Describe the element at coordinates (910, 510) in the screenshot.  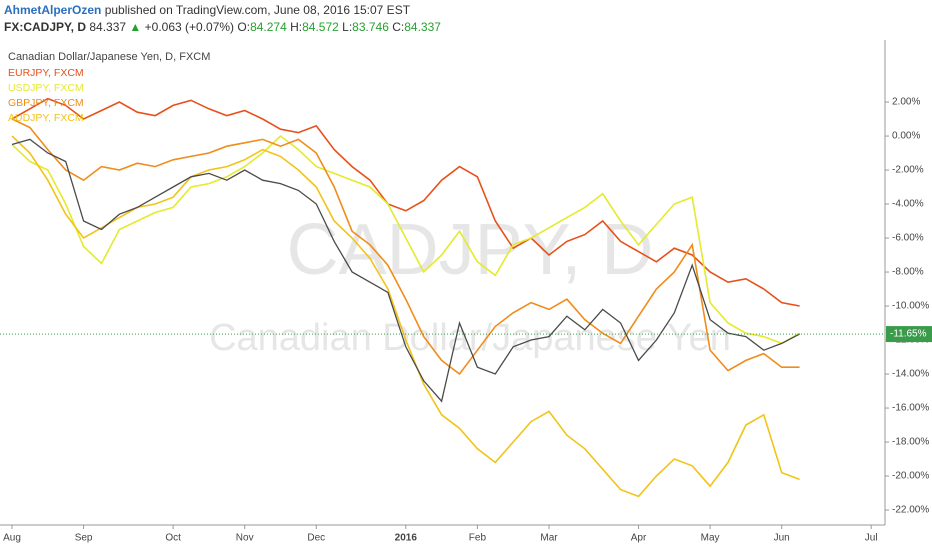
I see `y-tick-label: -22.00%` at that location.